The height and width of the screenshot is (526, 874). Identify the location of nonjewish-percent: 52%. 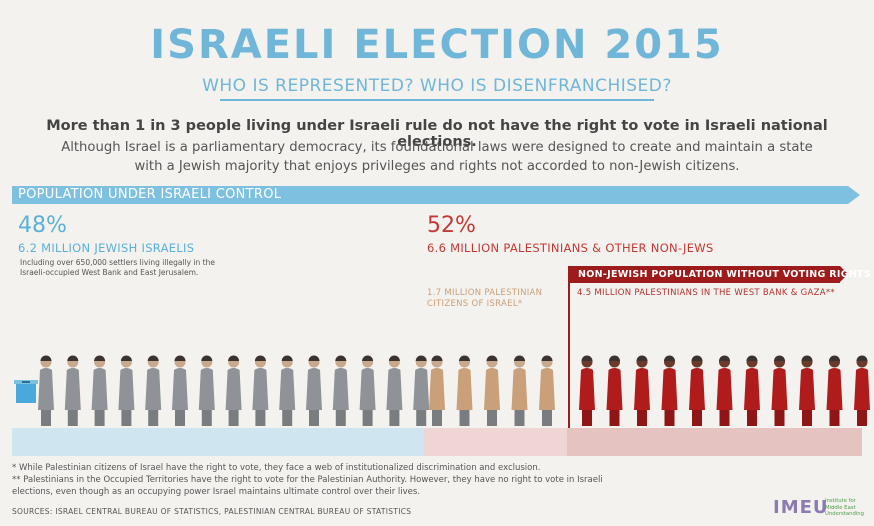
(451, 225).